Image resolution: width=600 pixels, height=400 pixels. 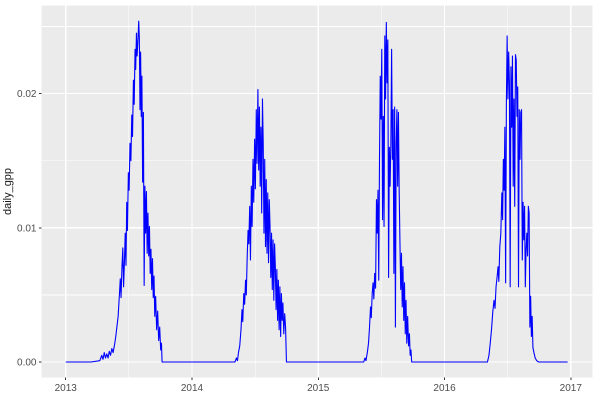 What do you see at coordinates (66, 388) in the screenshot?
I see `x-tick-label: 2013` at bounding box center [66, 388].